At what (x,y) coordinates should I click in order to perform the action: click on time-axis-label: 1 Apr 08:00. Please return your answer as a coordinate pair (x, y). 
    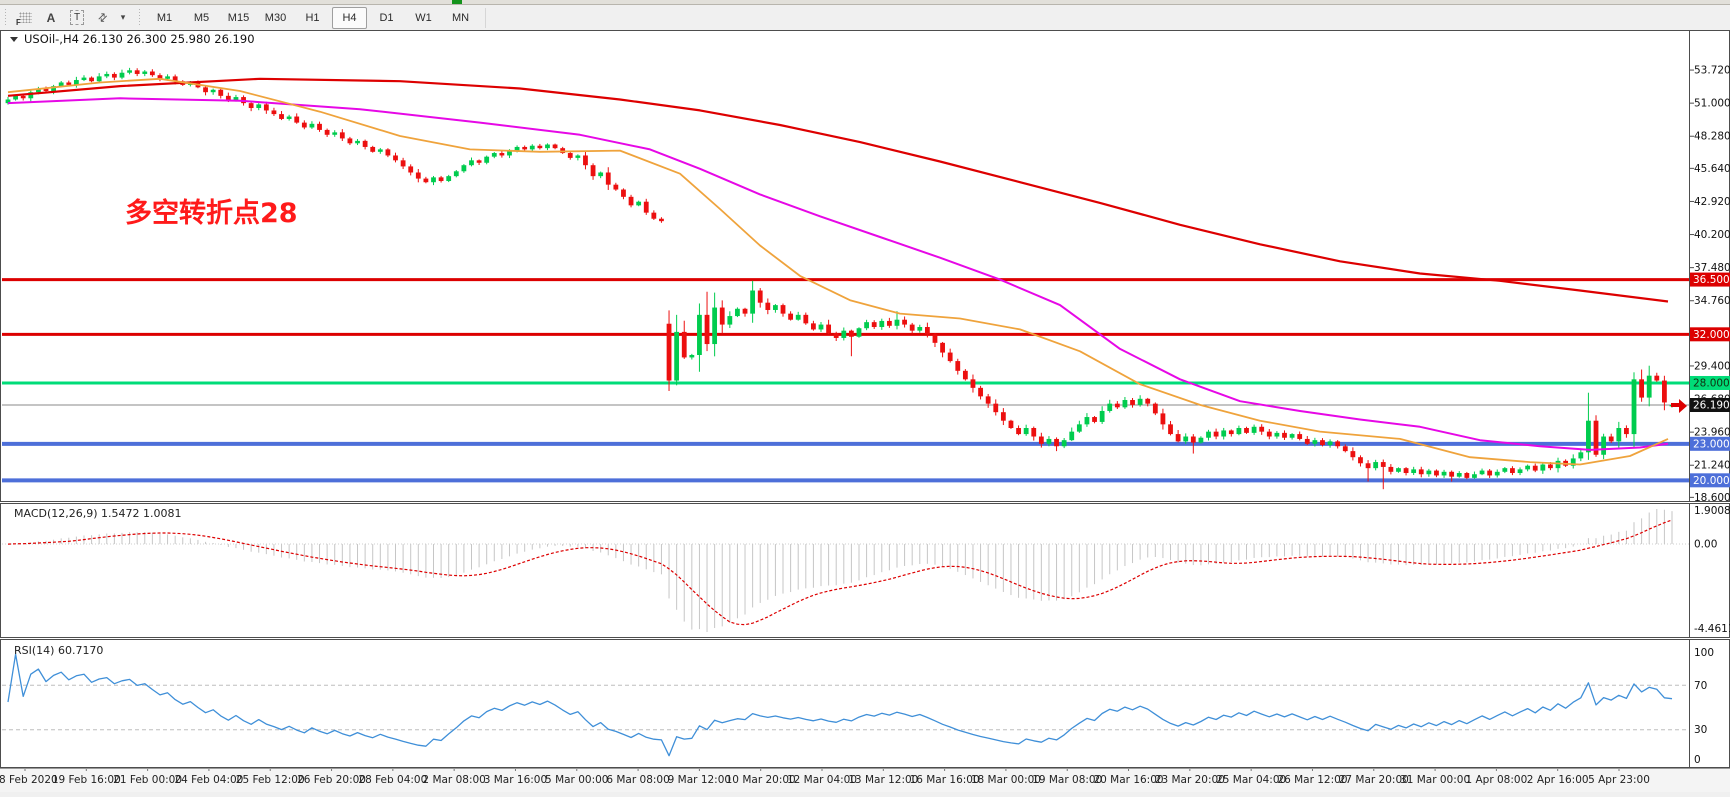
    Looking at the image, I should click on (1496, 780).